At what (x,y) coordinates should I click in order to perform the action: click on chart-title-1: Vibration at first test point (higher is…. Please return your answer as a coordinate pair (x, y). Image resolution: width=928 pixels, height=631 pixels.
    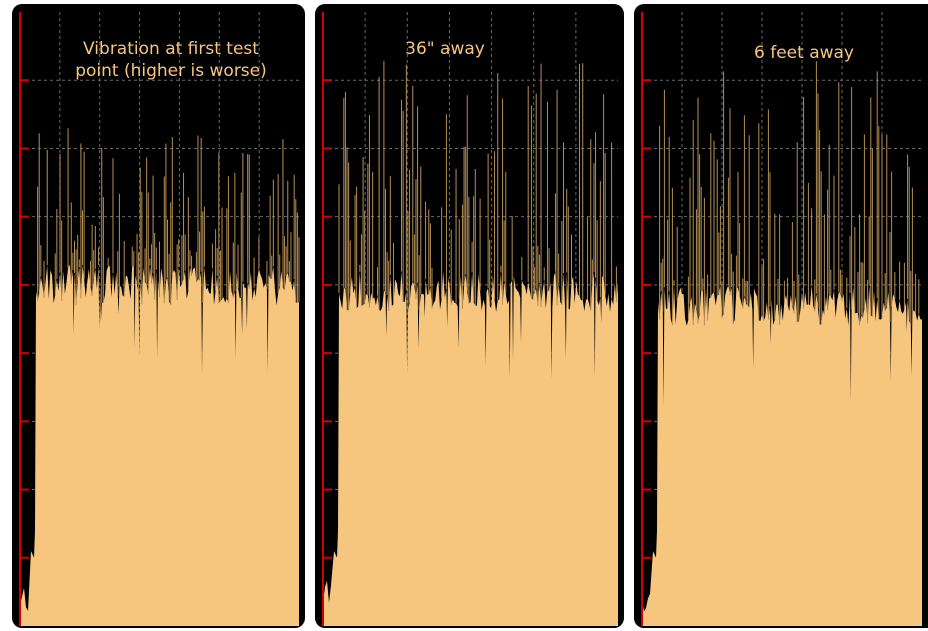
    Looking at the image, I should click on (171, 60).